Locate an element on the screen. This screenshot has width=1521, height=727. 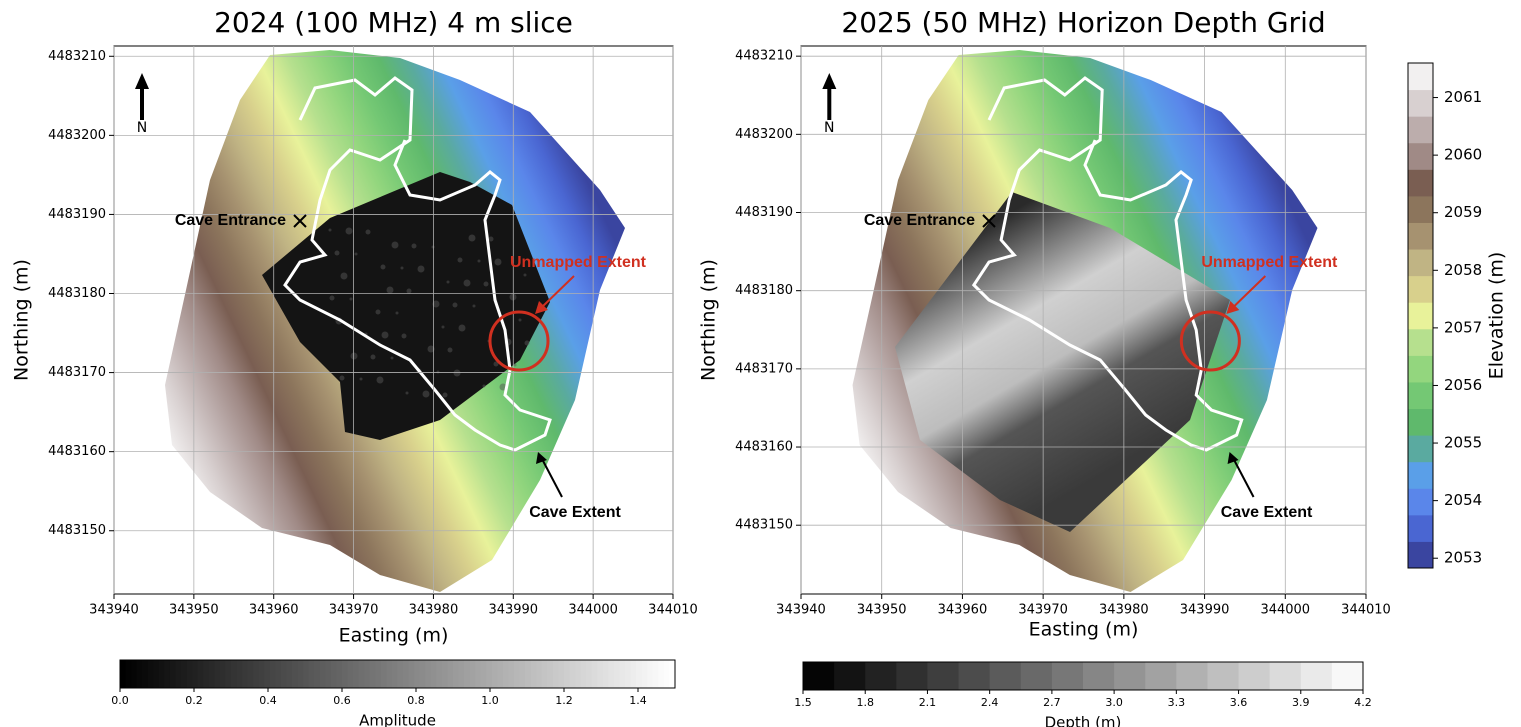
x-axis-label: Easting (m) is located at coordinates (394, 636).